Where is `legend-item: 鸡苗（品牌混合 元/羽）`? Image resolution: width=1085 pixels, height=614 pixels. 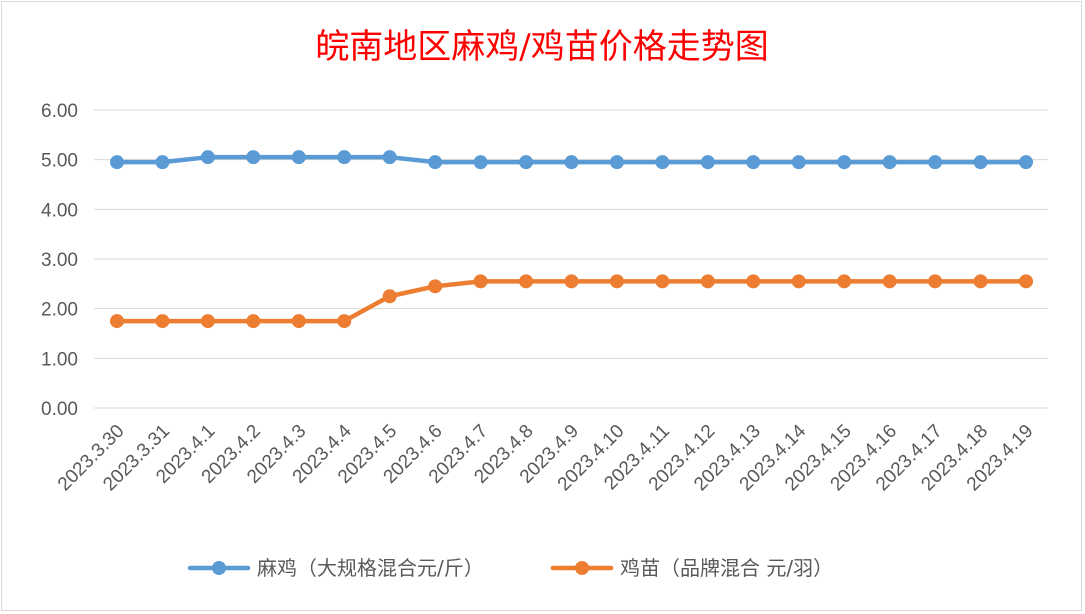
legend-item: 鸡苗（品牌混合 元/羽） is located at coordinates (691, 568).